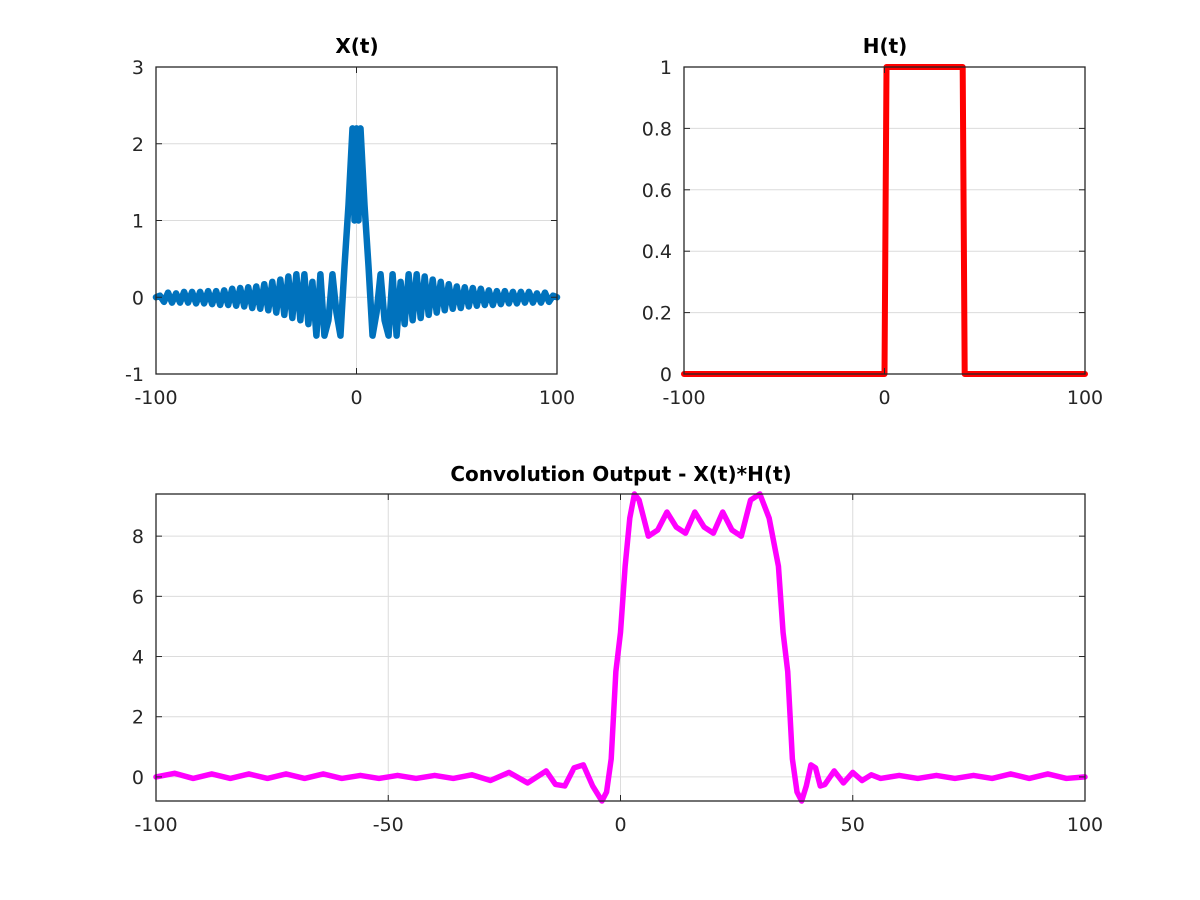  What do you see at coordinates (138, 537) in the screenshot?
I see `plot-convolution-ytick-label-4: 8` at bounding box center [138, 537].